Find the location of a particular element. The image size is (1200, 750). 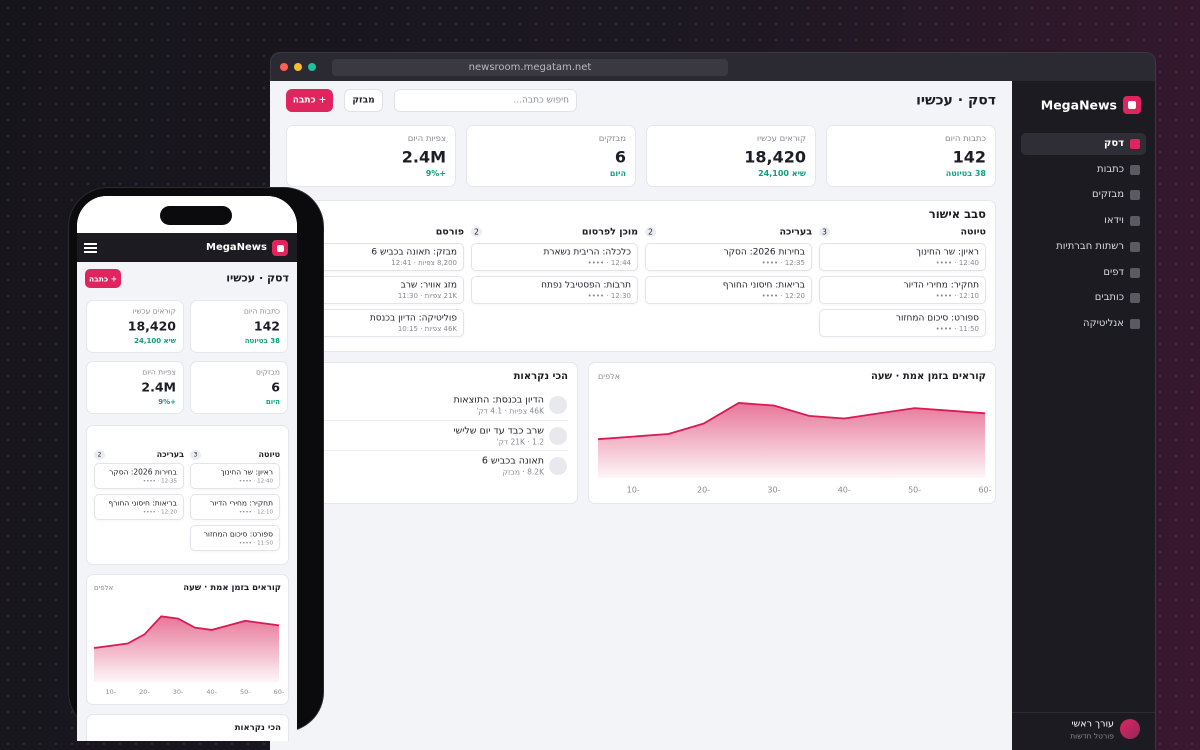

sidebar-divider is located at coordinates (1083, 712).